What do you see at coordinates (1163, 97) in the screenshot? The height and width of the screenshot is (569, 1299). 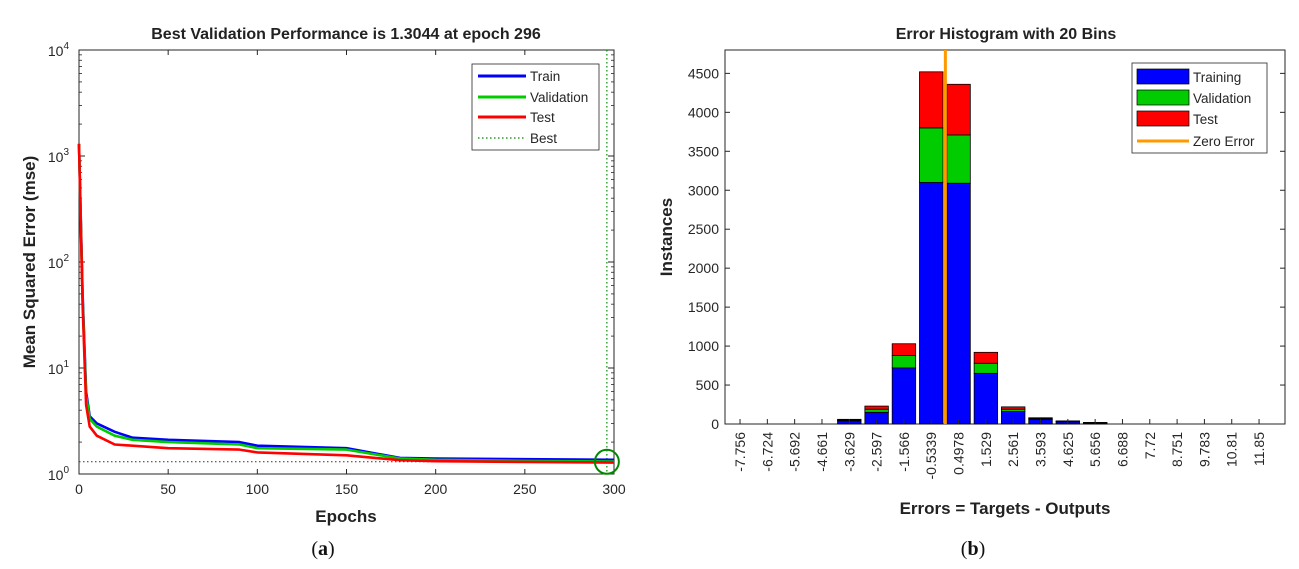 I see `legend-swatch-hist-validation` at bounding box center [1163, 97].